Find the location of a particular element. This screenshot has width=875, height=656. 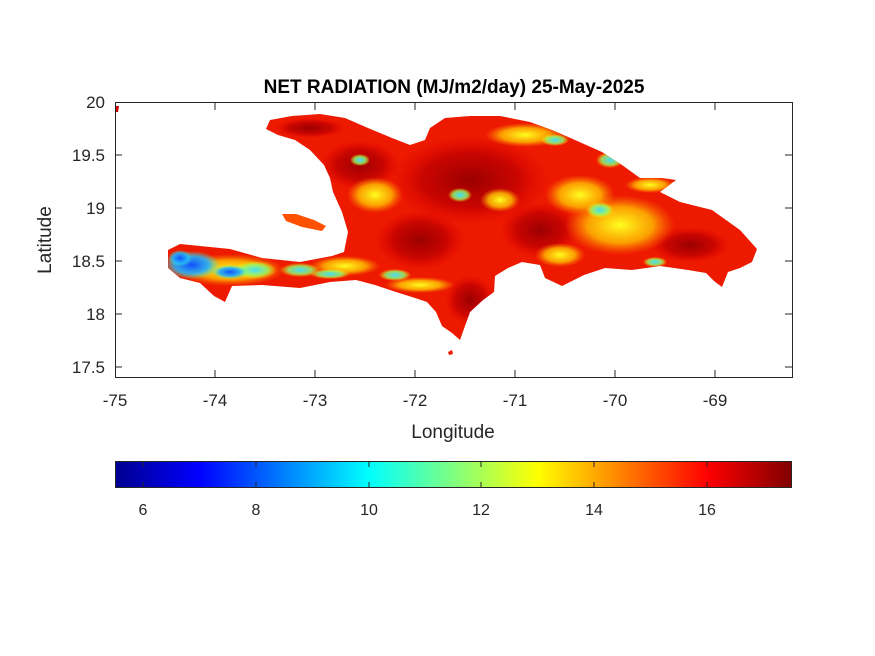

colorbar-tick-label: 16 is located at coordinates (707, 510).